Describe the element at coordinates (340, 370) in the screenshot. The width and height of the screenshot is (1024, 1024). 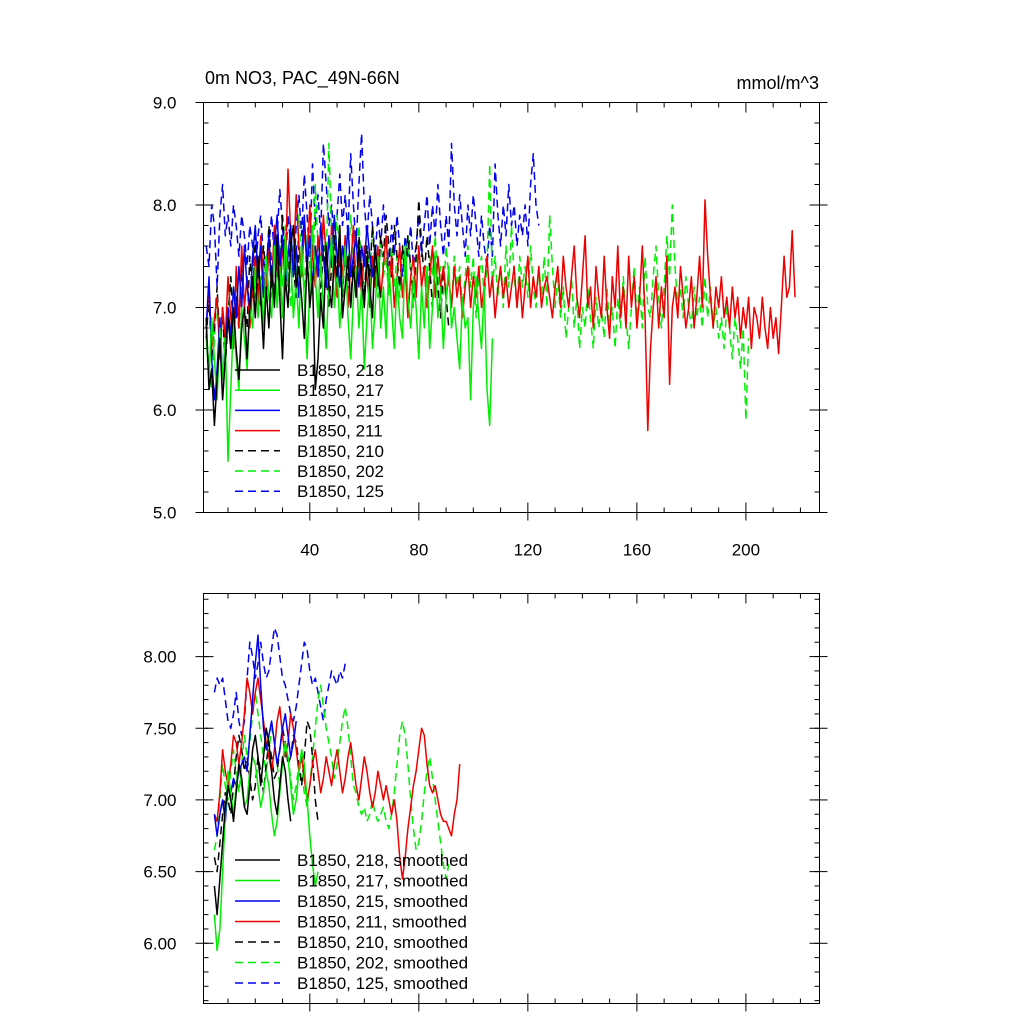
I see `legend-label: B1850, 218` at that location.